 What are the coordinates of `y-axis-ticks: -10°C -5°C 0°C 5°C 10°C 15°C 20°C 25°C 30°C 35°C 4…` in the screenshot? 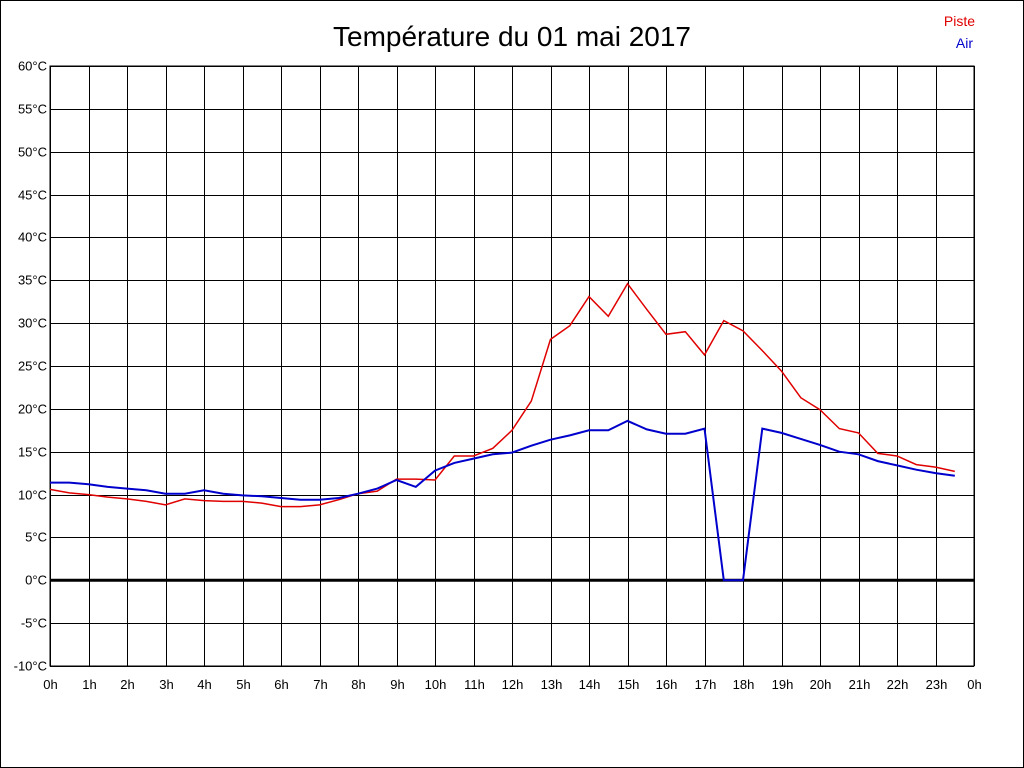 It's located at (30, 366).